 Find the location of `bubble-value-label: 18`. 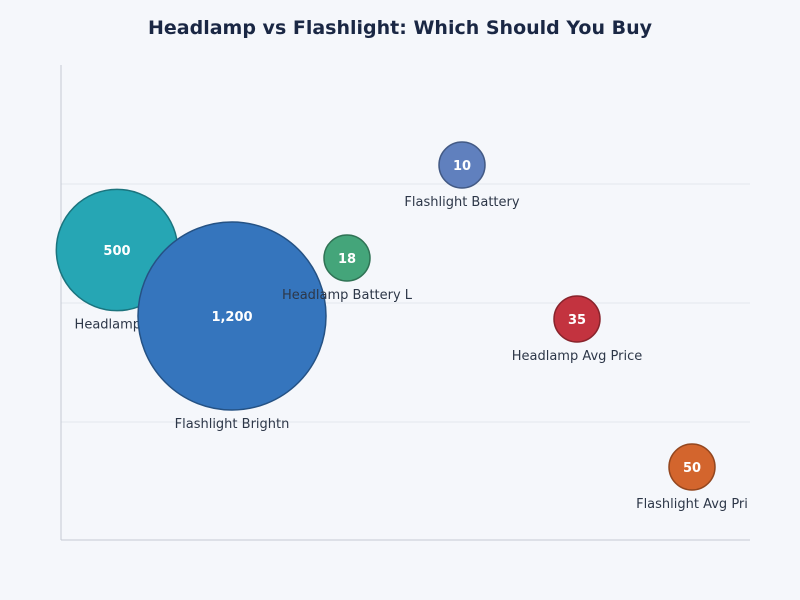

bubble-value-label: 18 is located at coordinates (347, 259).